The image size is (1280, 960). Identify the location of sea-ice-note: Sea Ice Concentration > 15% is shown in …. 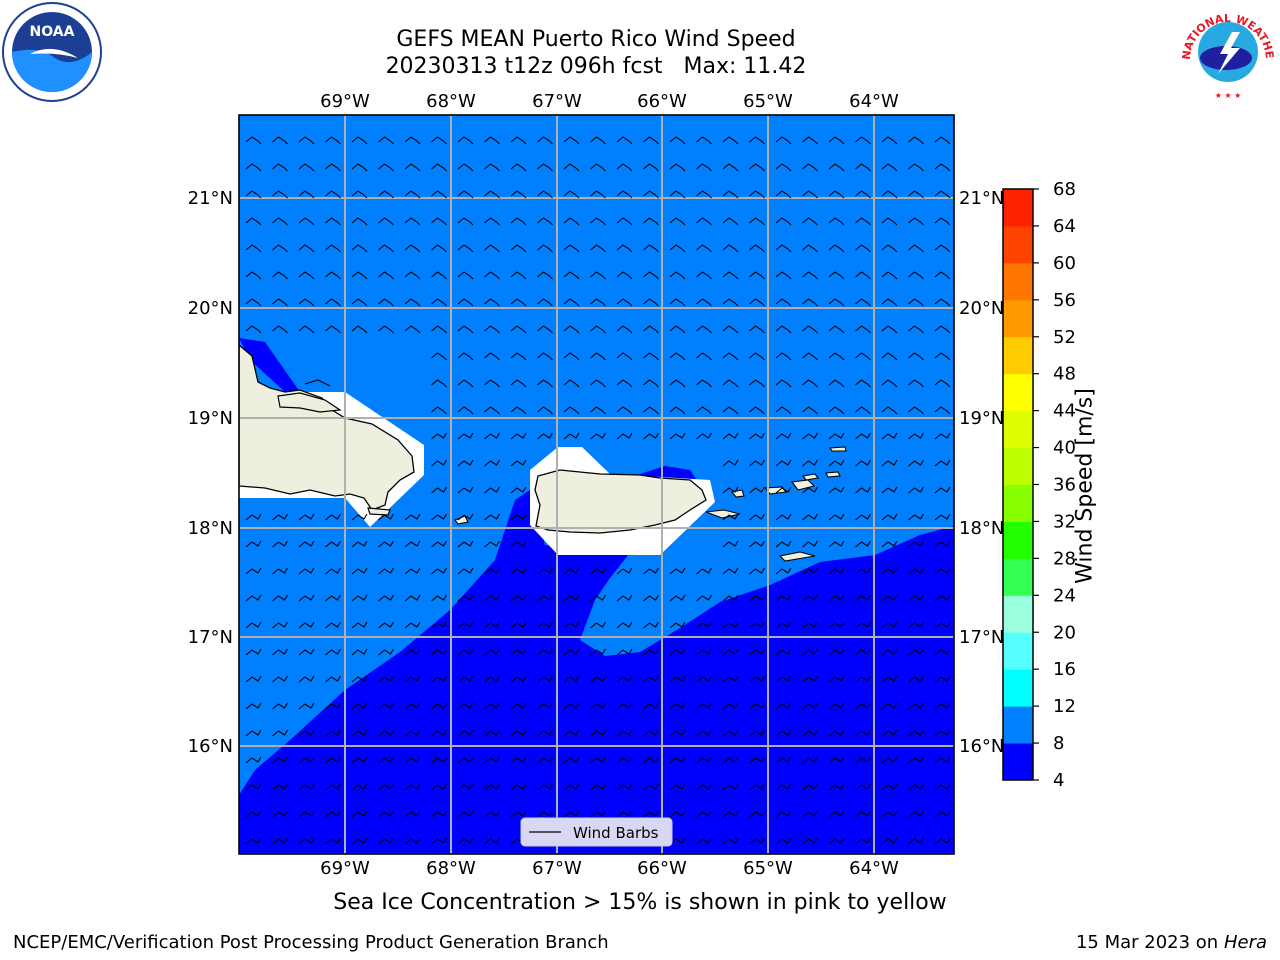
(640, 902).